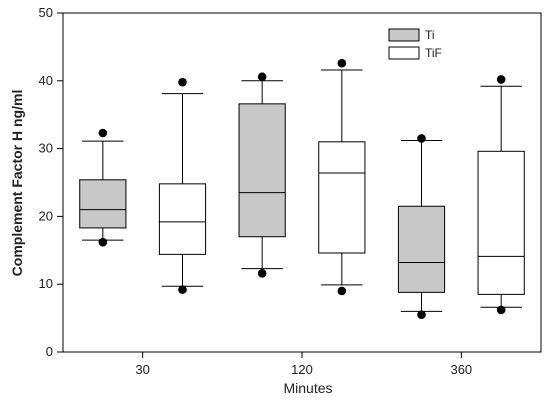 The image size is (550, 403). Describe the element at coordinates (302, 369) in the screenshot. I see `x-tick-label: 120` at that location.